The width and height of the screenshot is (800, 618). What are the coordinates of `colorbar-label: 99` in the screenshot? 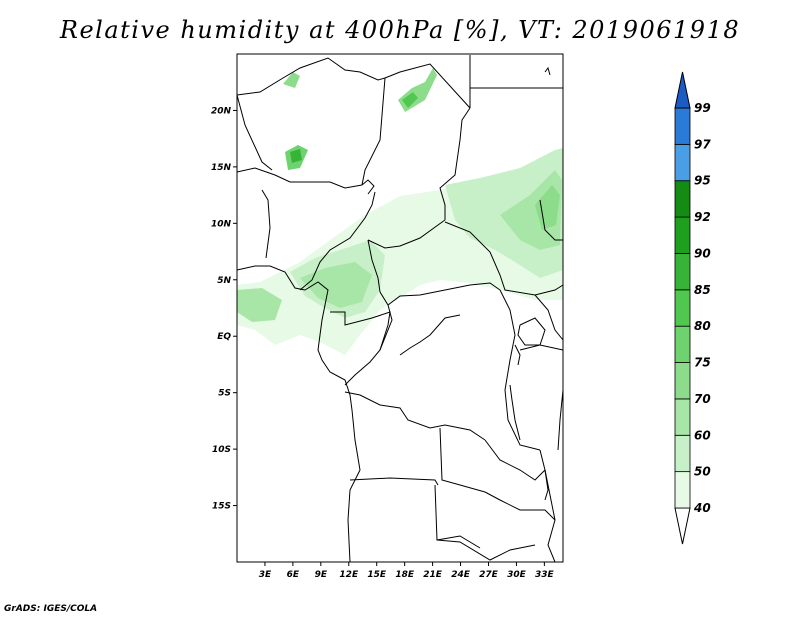 It's located at (702, 108).